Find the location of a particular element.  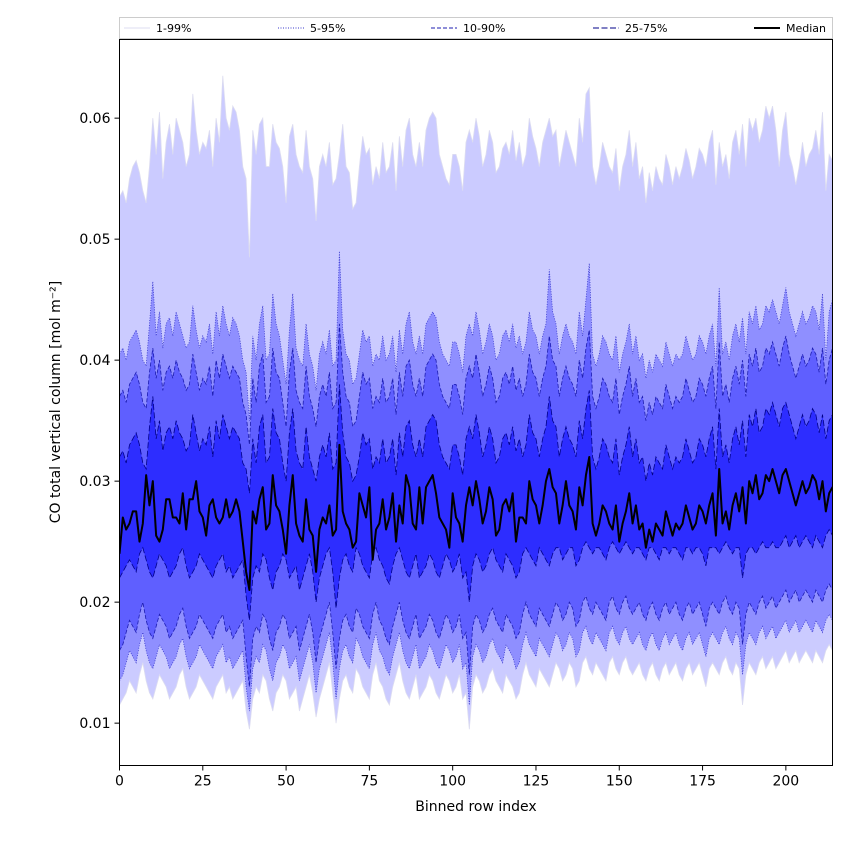

legend-frame is located at coordinates (476, 28).